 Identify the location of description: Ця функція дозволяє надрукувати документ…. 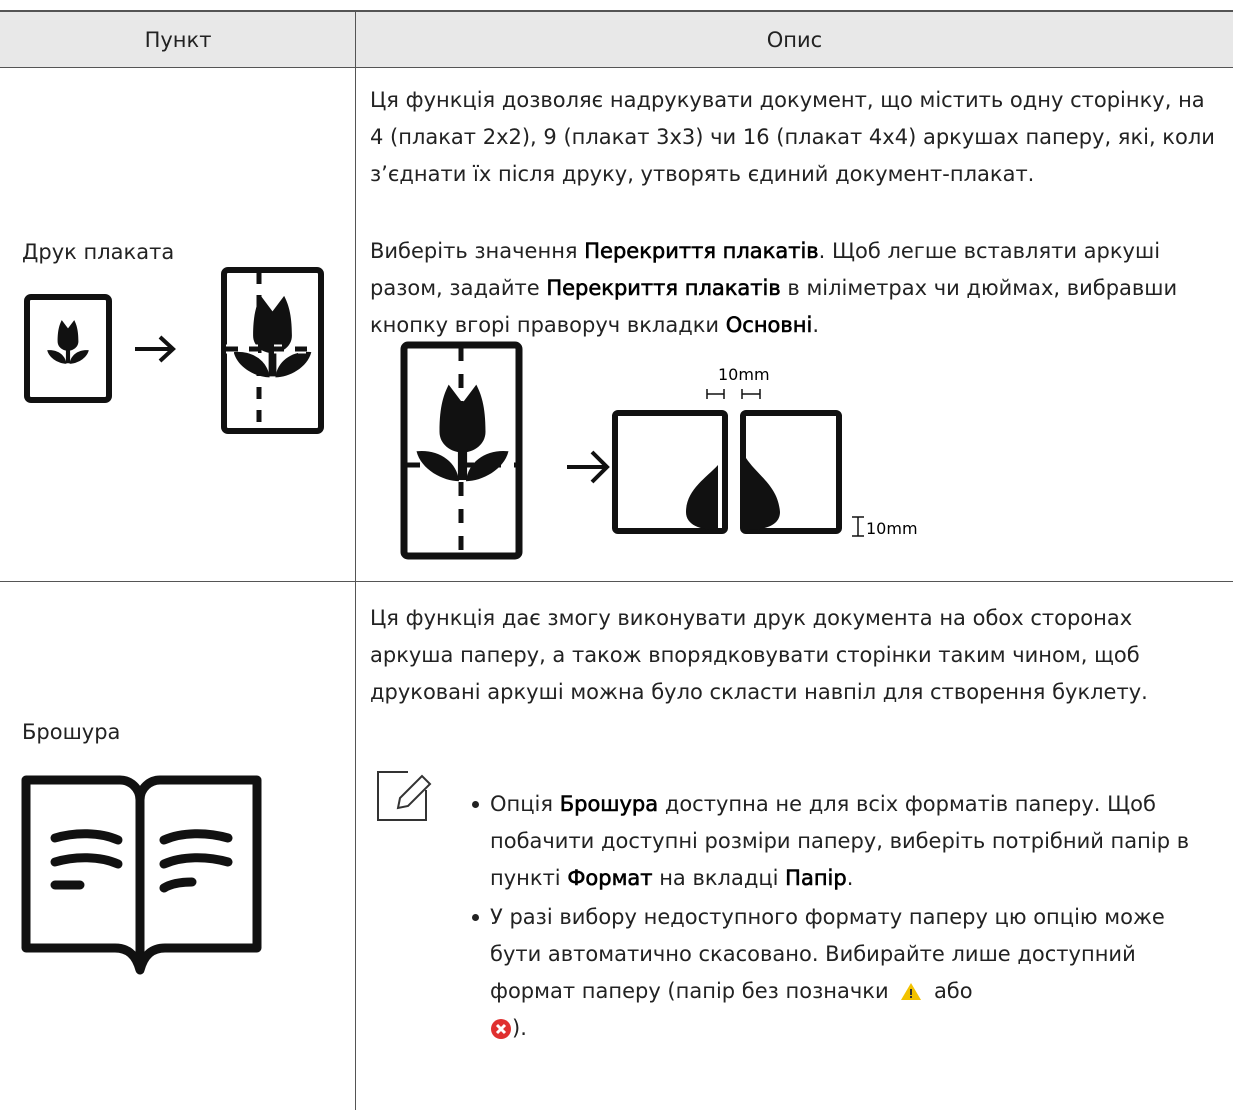
(795, 137).